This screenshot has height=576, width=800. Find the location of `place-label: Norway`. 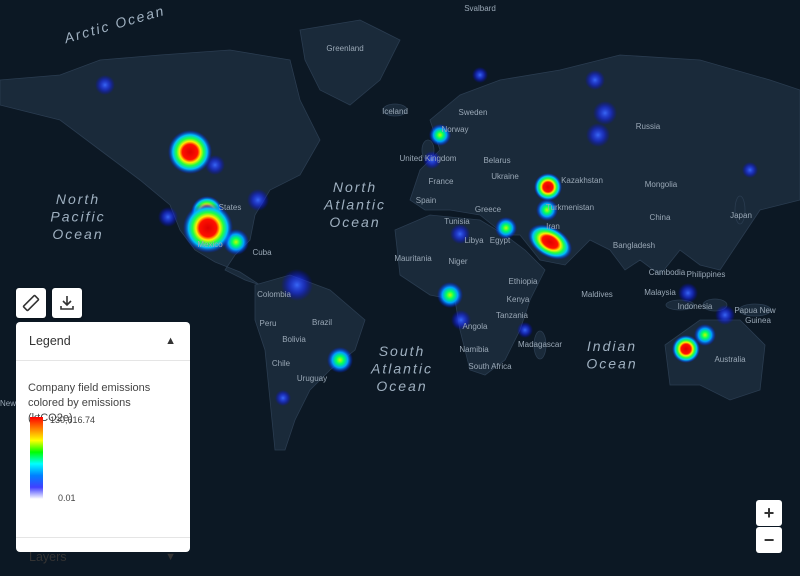

place-label: Norway is located at coordinates (454, 129).